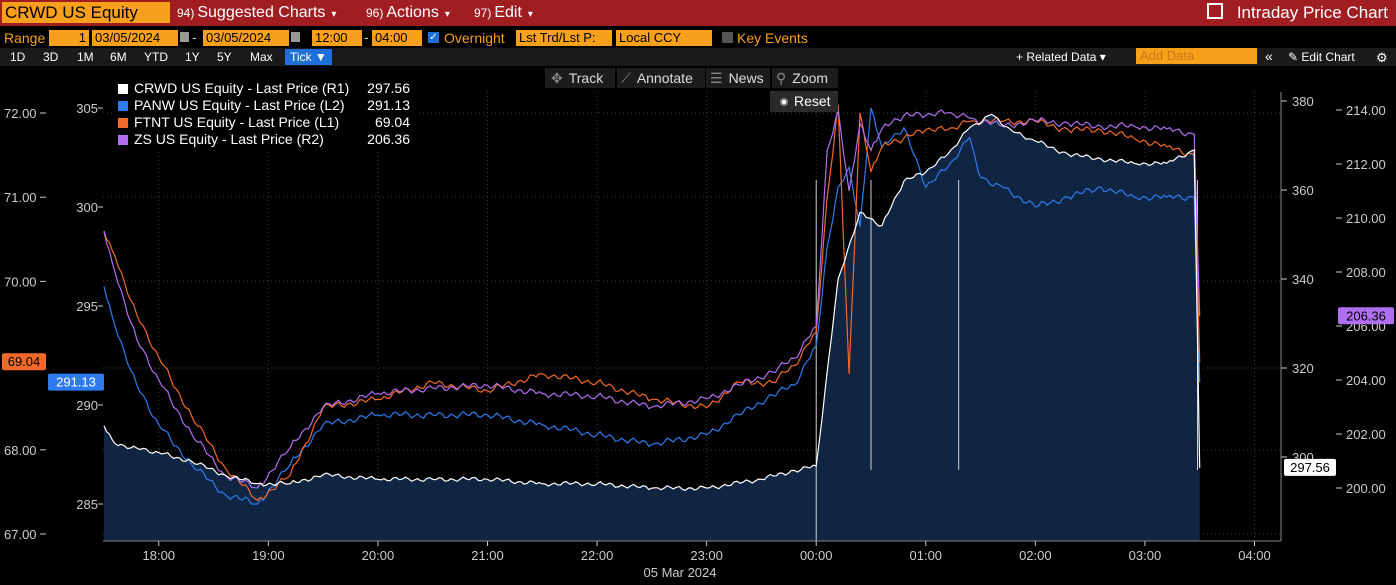 The image size is (1396, 585). I want to click on range-button-5y: 5Y, so click(224, 57).